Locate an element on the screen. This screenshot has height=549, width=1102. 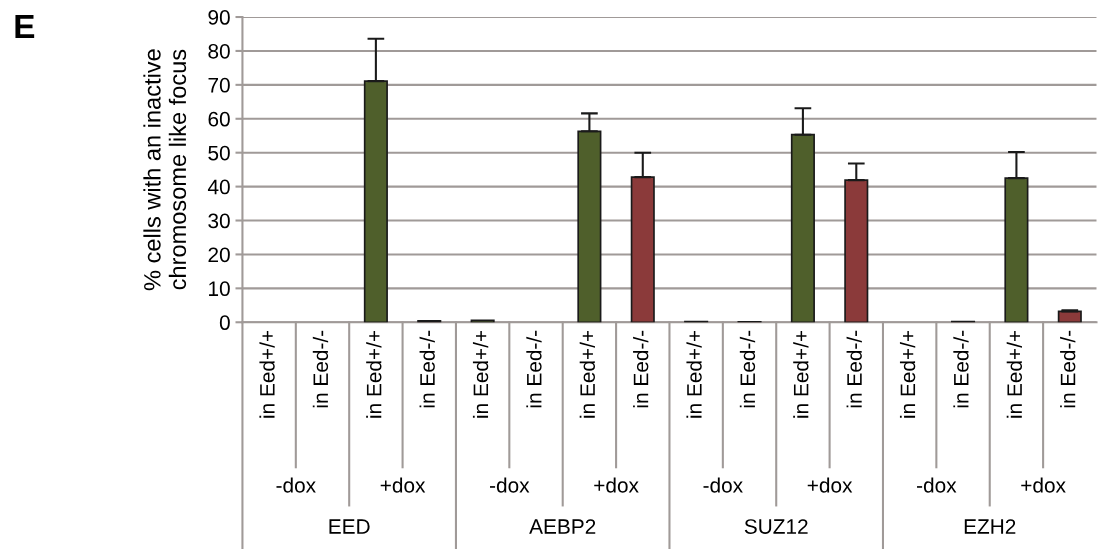
text: SUZ12 is located at coordinates (776, 526).